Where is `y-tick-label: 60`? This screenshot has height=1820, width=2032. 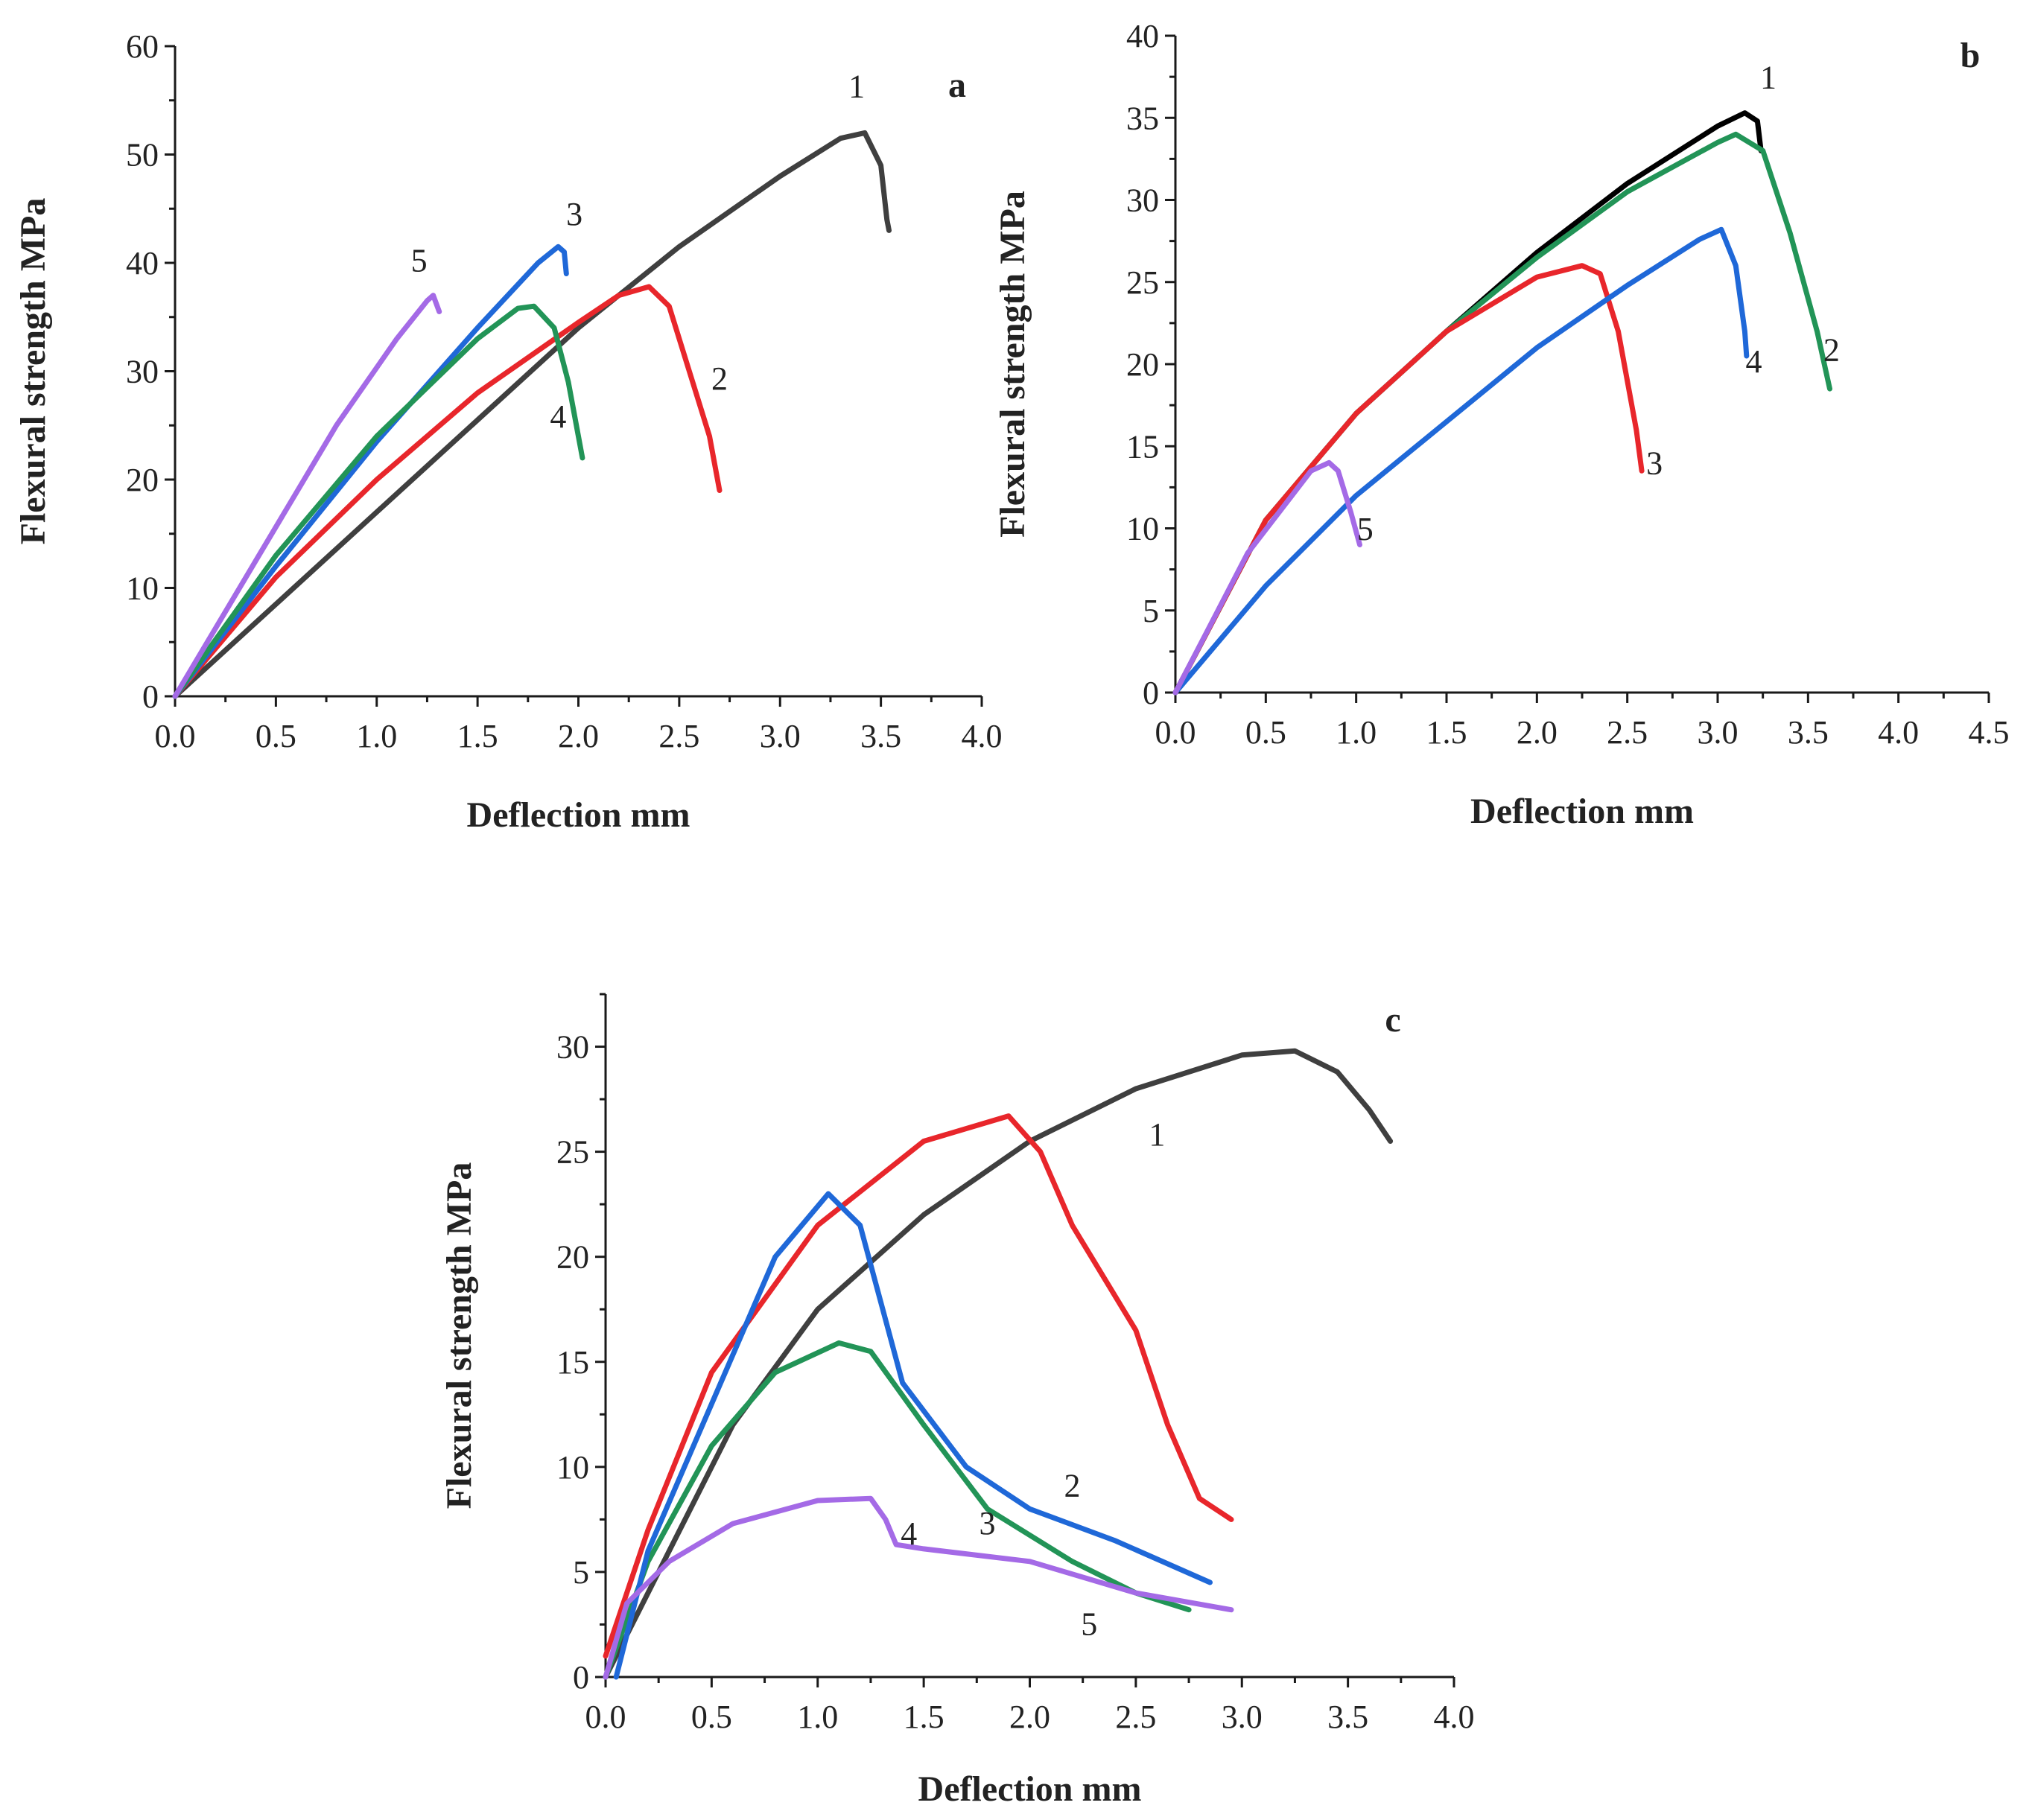 y-tick-label: 60 is located at coordinates (142, 46).